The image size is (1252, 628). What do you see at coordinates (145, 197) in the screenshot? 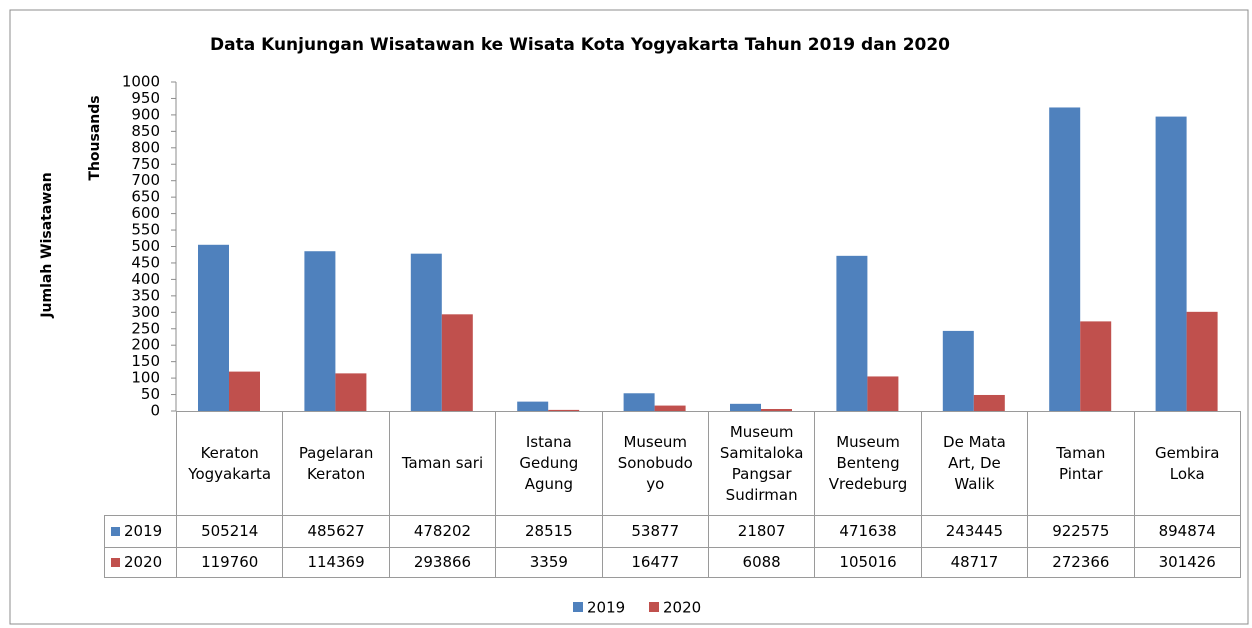
I see `y-tick-label: 650` at bounding box center [145, 197].